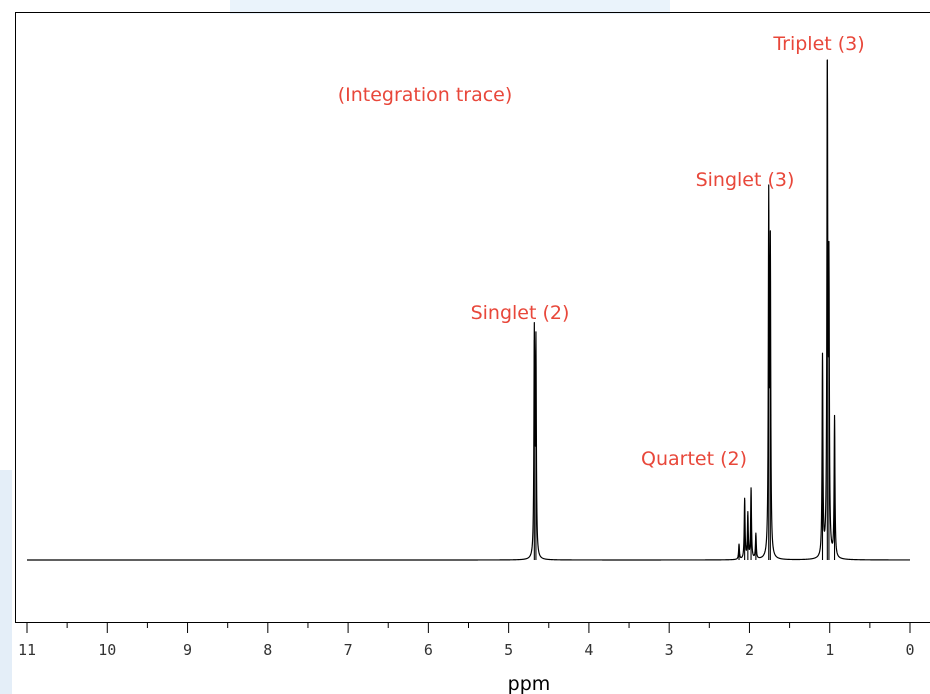  Describe the element at coordinates (6, 582) in the screenshot. I see `background-band-left` at that location.